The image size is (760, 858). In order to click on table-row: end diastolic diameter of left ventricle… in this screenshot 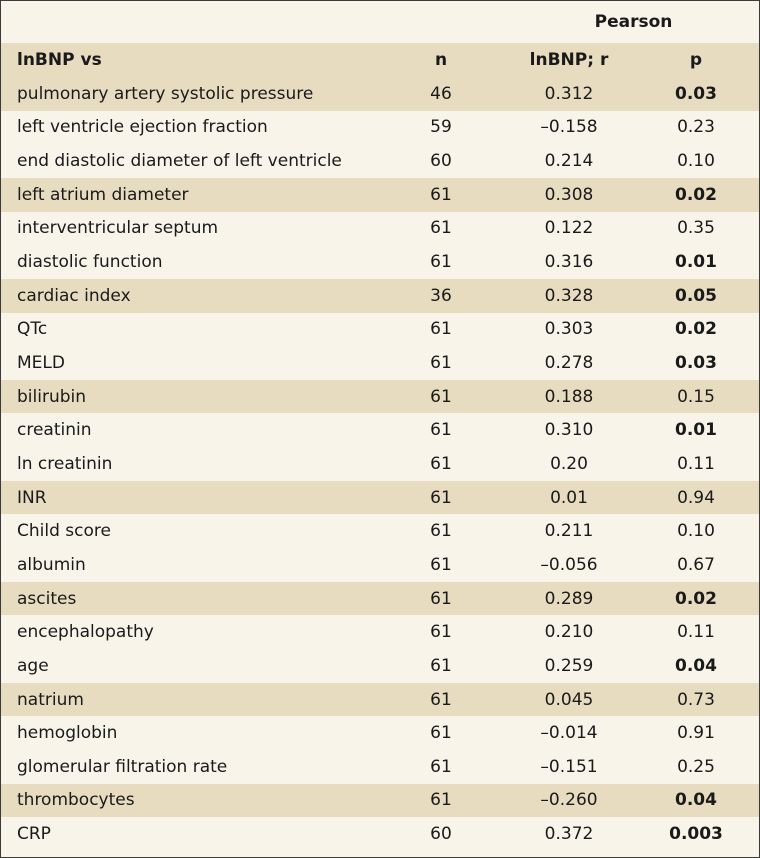, I will do `click(380, 161)`.